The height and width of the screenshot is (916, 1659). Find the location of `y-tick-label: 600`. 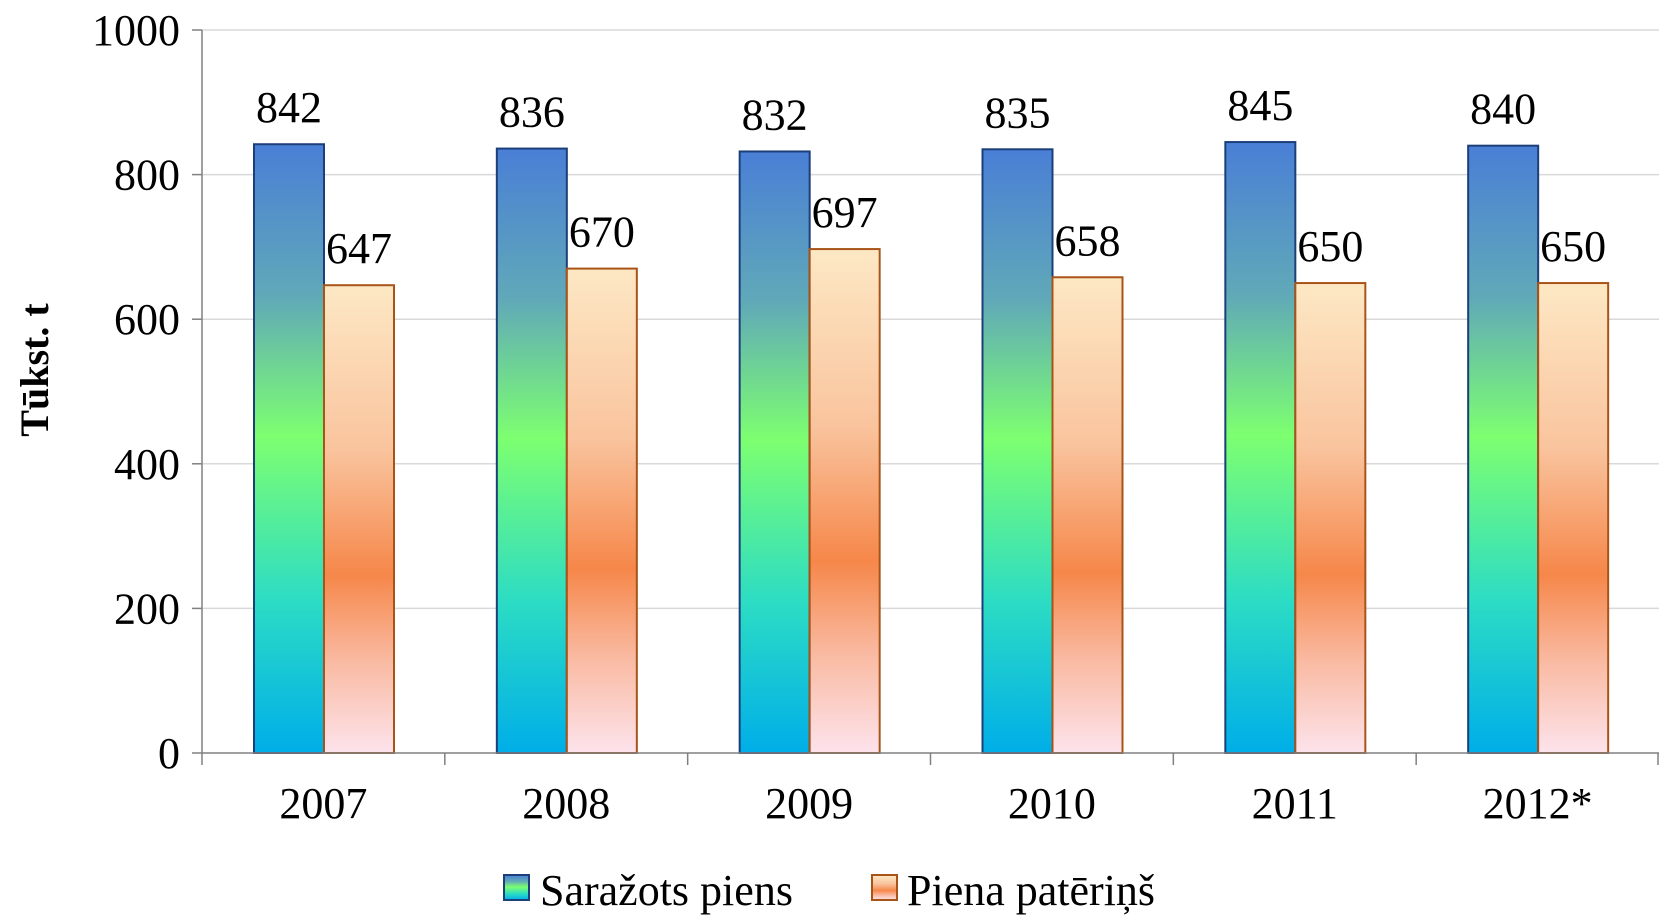

y-tick-label: 600 is located at coordinates (147, 319).